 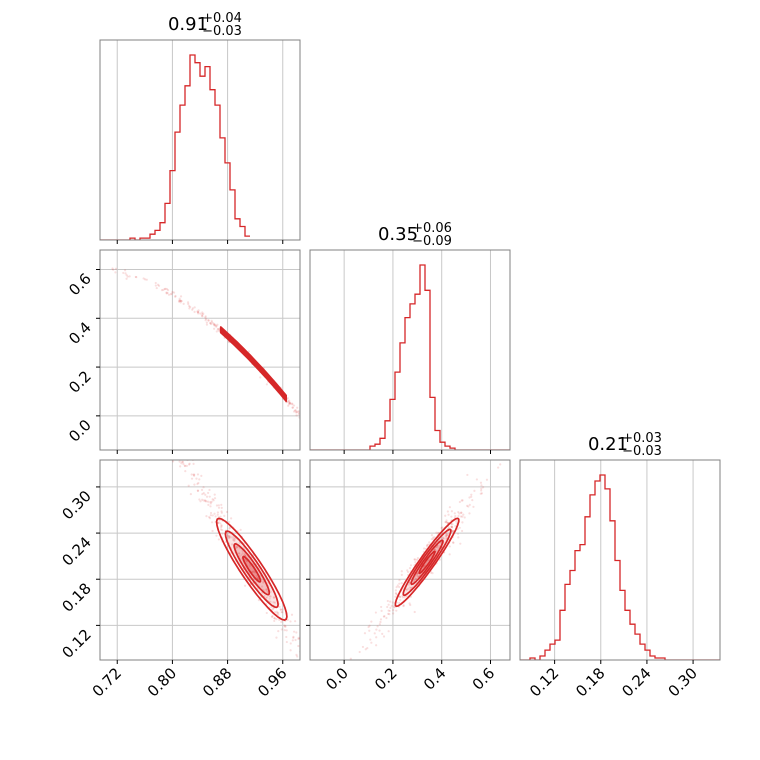 What do you see at coordinates (683, 682) in the screenshot?
I see `xtick-label-param3-3: 0.30` at bounding box center [683, 682].